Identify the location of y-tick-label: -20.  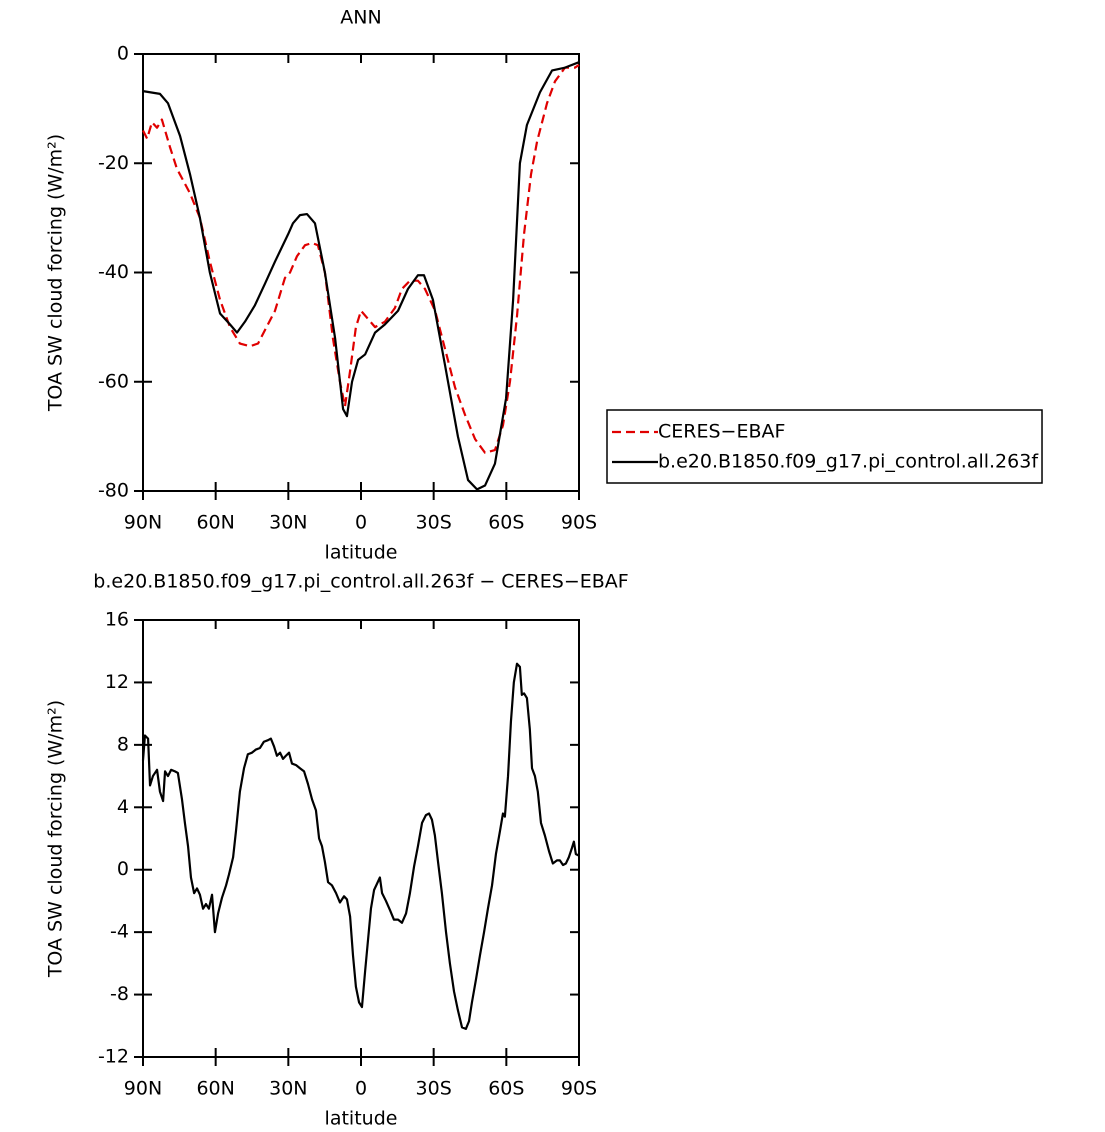
(113, 163).